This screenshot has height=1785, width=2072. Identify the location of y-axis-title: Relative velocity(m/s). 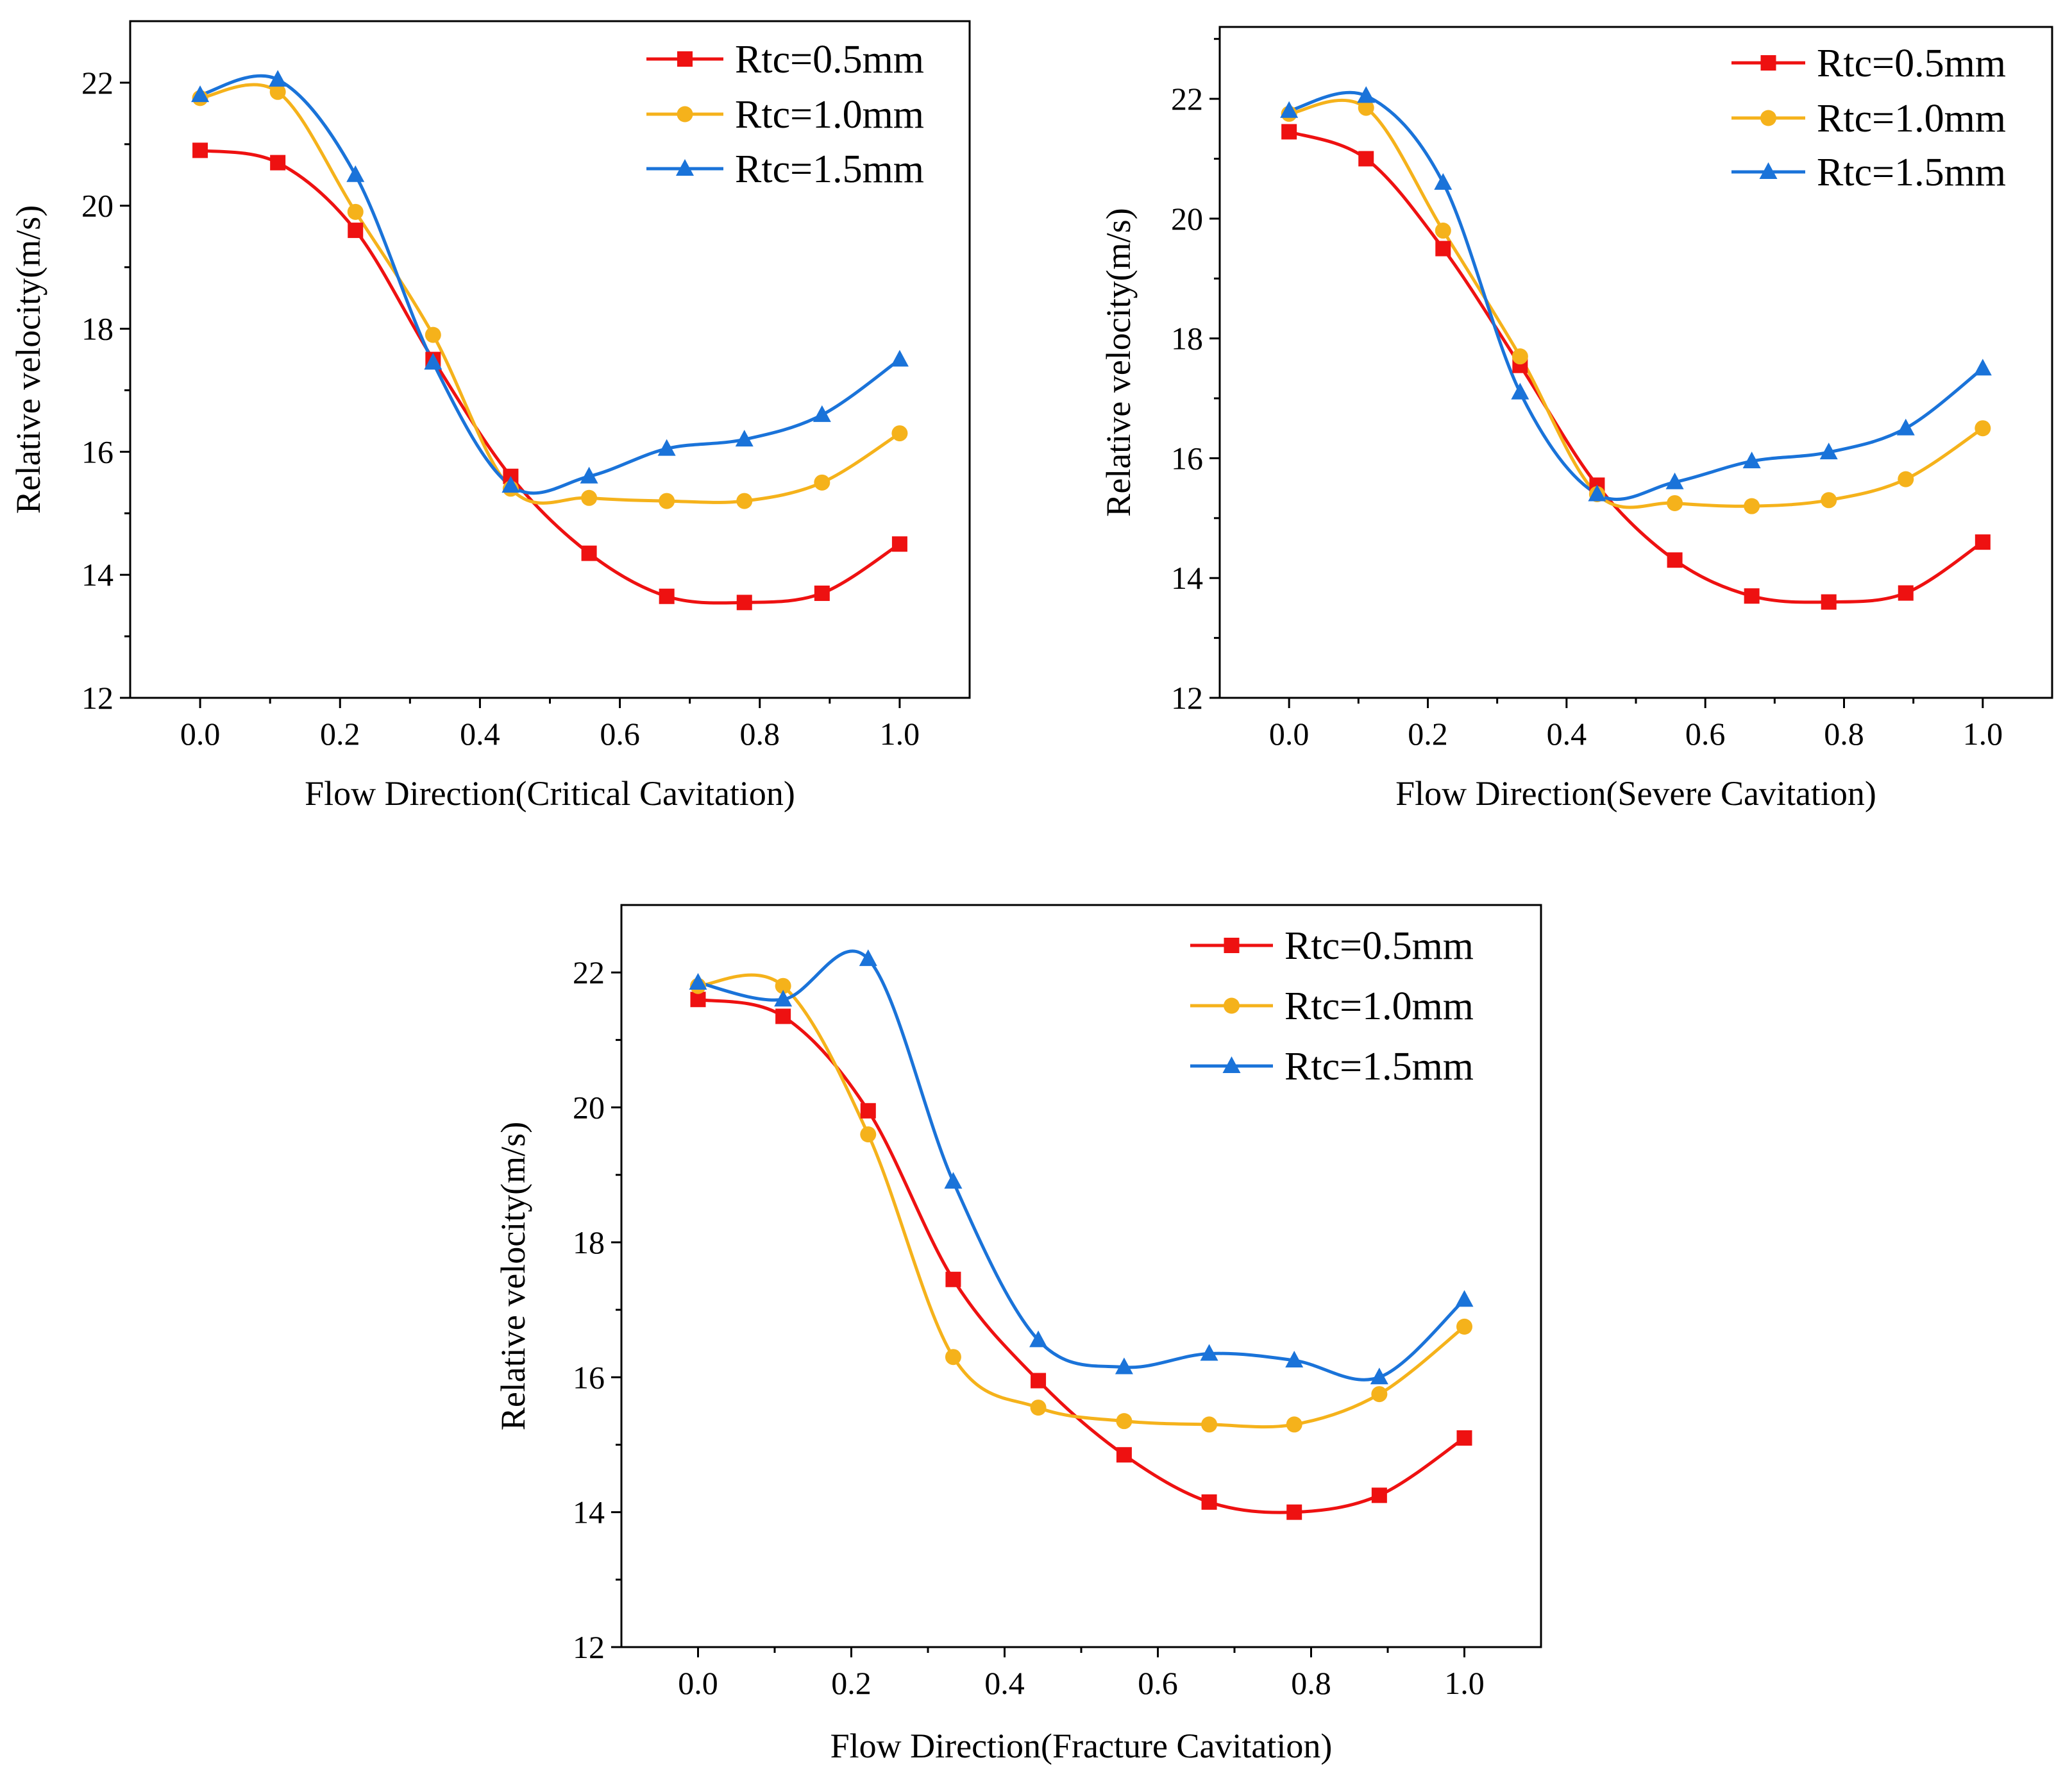
(28, 359).